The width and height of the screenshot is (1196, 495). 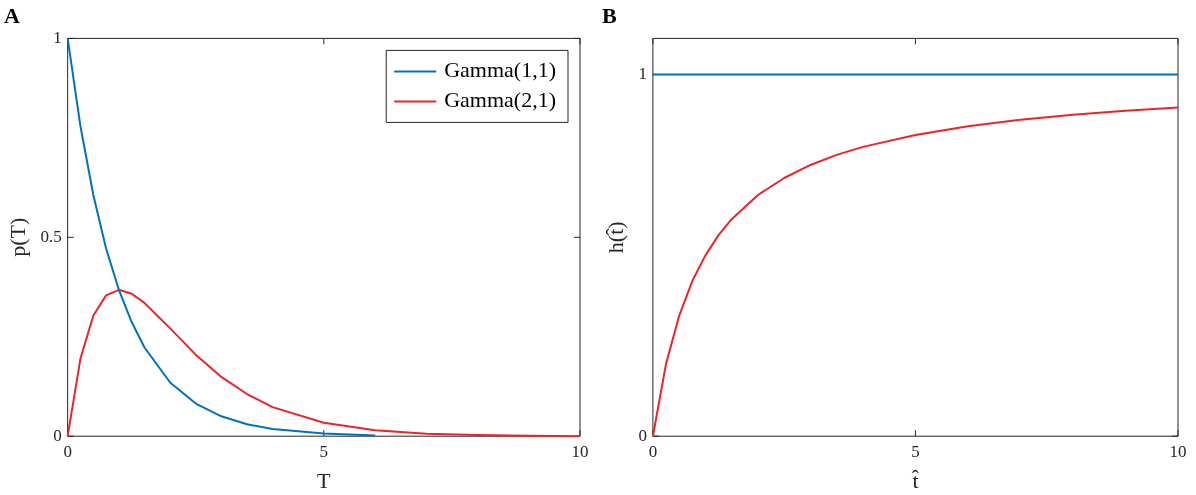 I want to click on x-axis-title: T, so click(x=324, y=480).